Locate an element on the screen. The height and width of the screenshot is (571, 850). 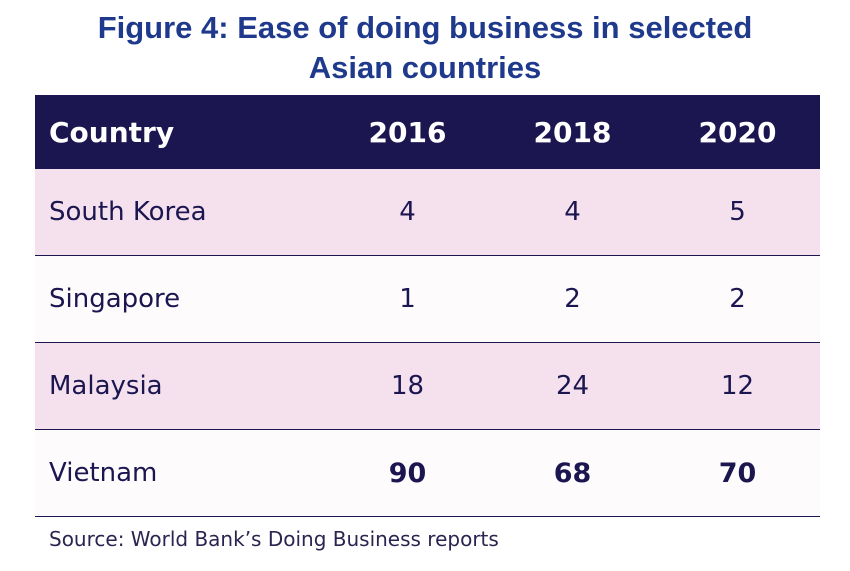
table-row: Vietnam 90 68 70 is located at coordinates (427, 473).